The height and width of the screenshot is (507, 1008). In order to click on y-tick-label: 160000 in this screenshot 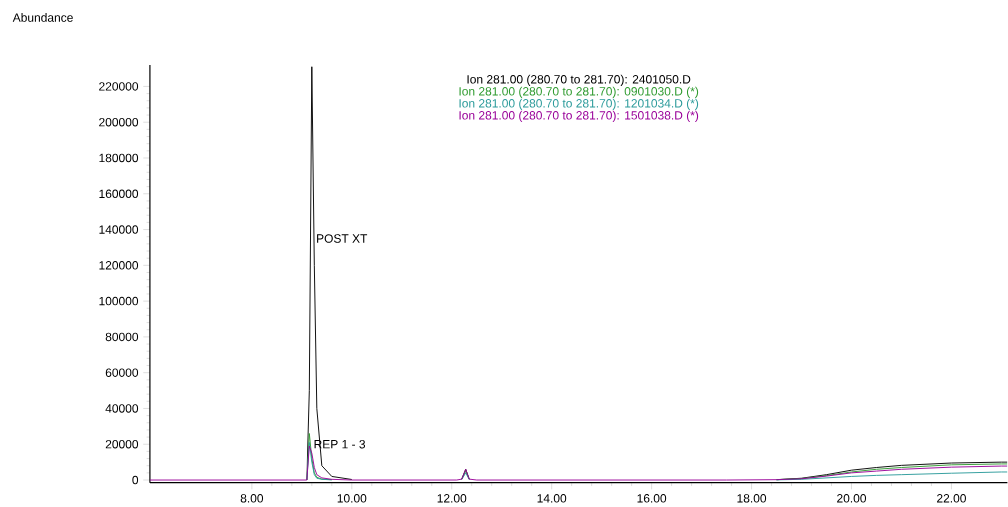, I will do `click(119, 194)`.